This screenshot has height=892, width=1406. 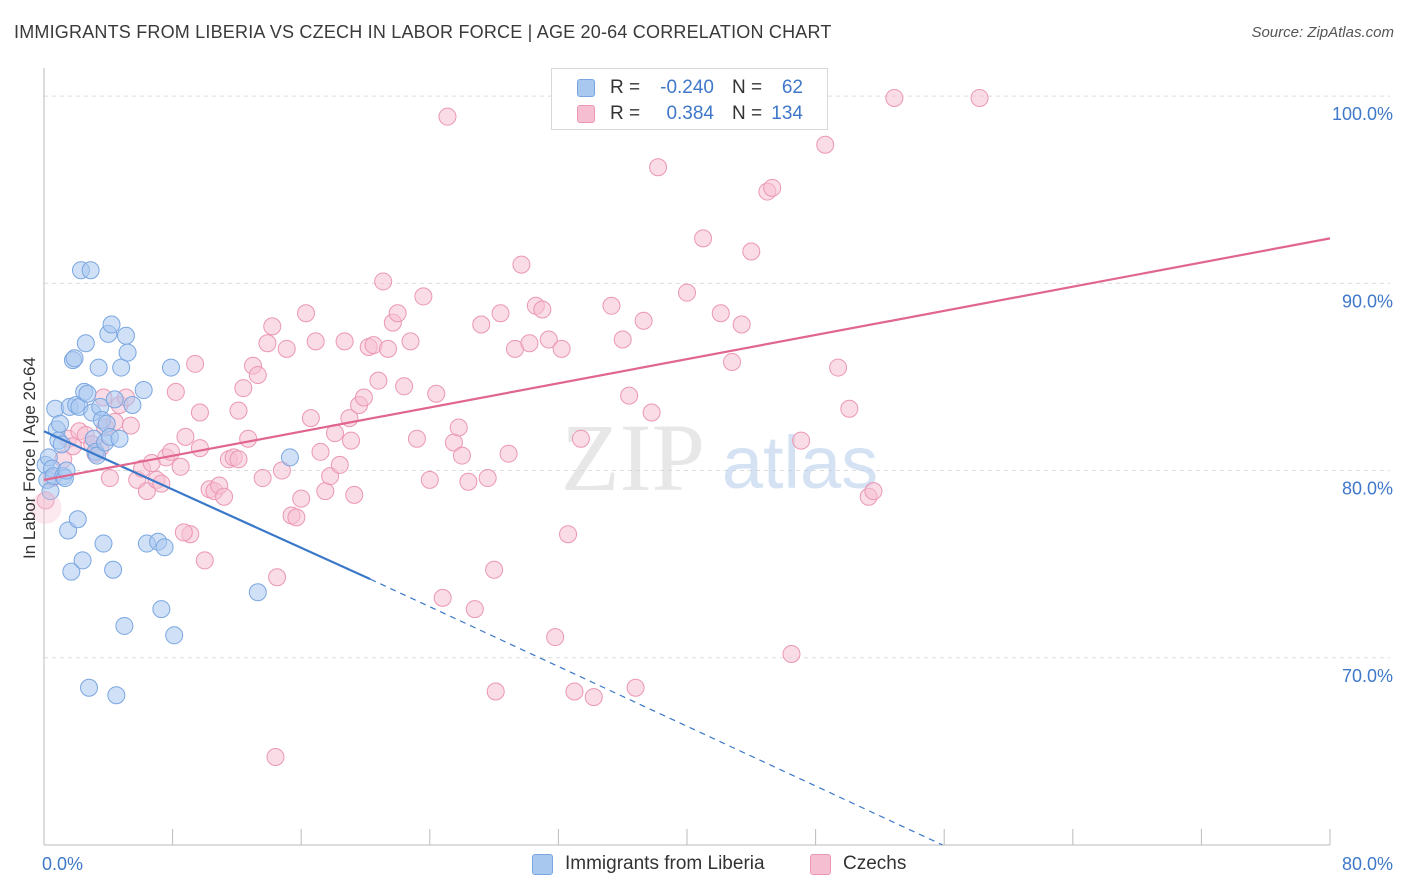 I want to click on liberia-trend-extension, so click(x=656, y=712).